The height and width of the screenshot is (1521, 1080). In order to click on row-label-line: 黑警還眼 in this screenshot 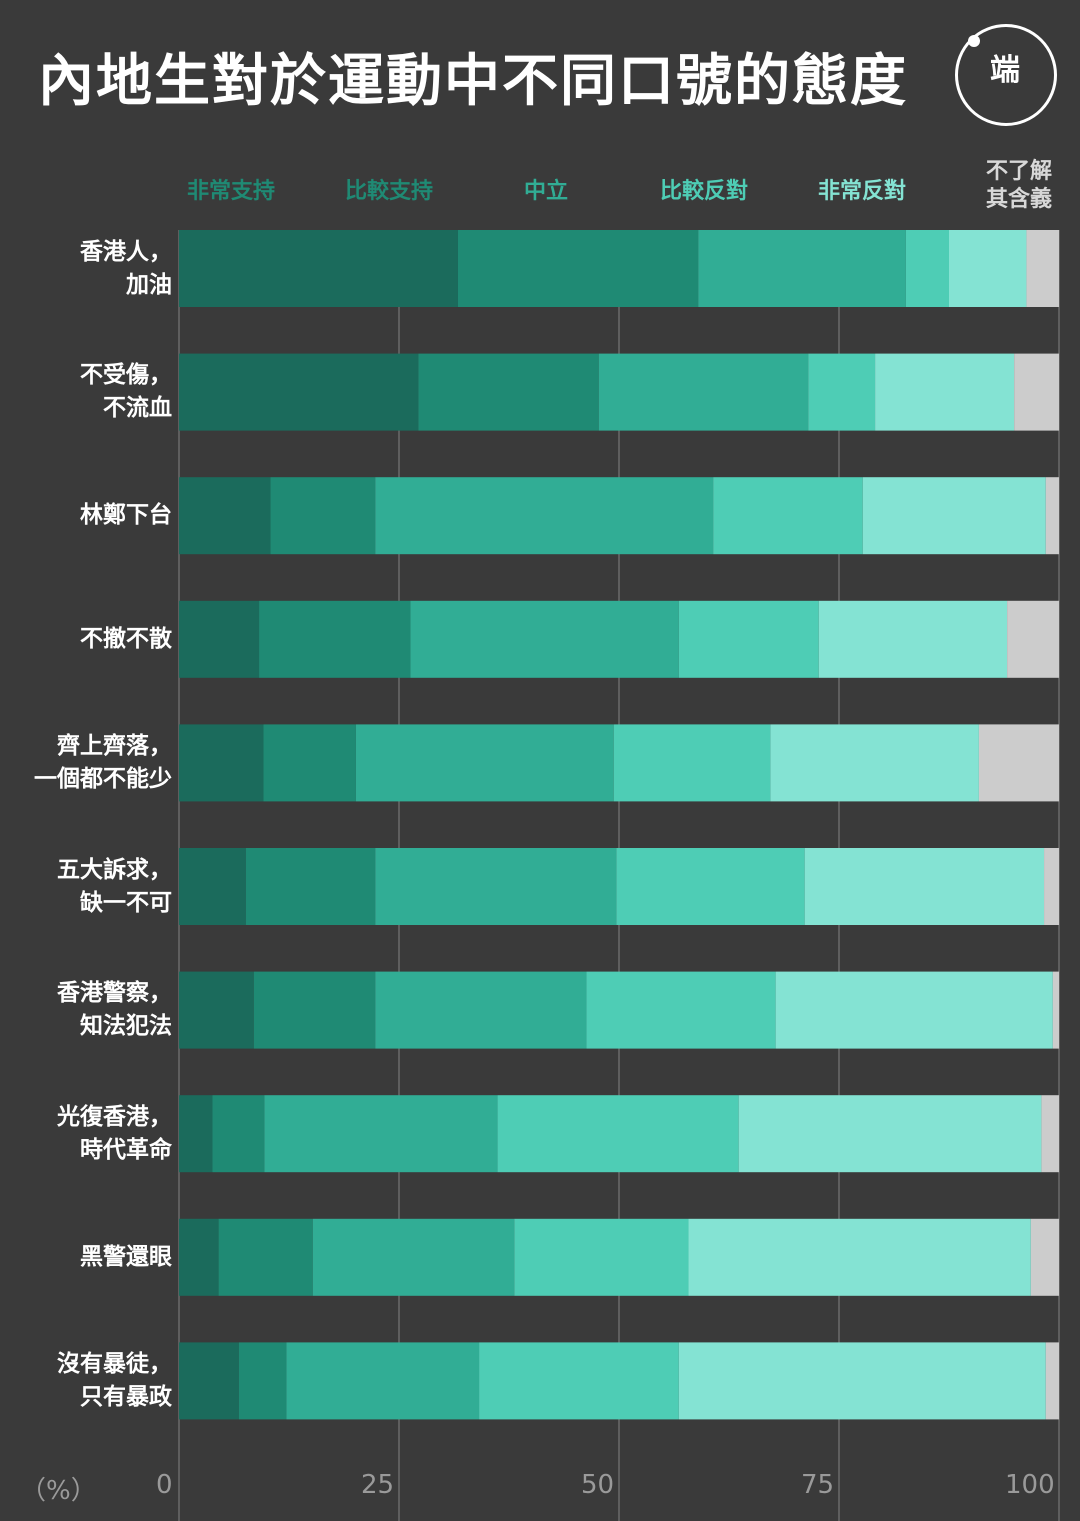, I will do `click(126, 1256)`.